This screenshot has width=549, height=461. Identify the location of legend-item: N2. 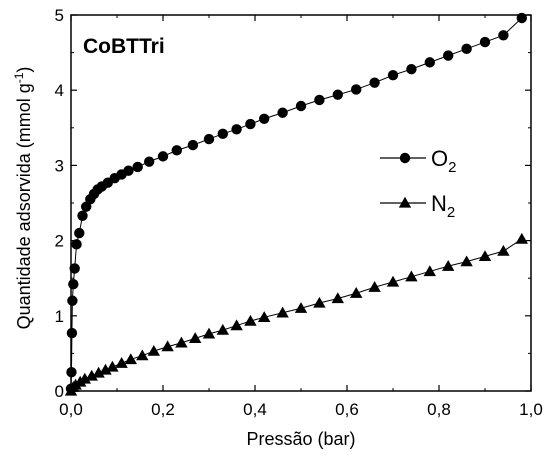
(417, 206).